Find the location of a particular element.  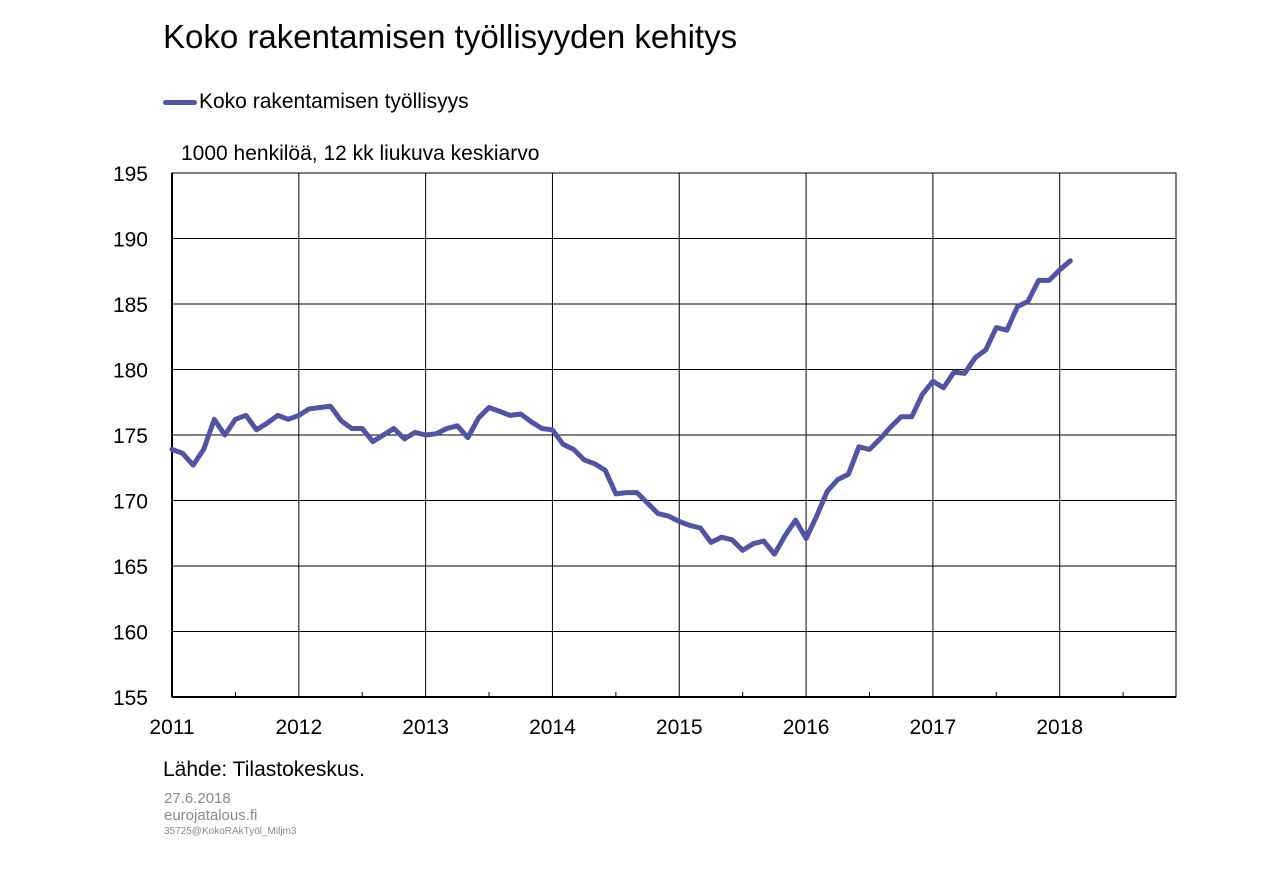

y-axis-unit-label: 1000 henkilöä, 12 kk liukuva keskiarvo is located at coordinates (360, 153).